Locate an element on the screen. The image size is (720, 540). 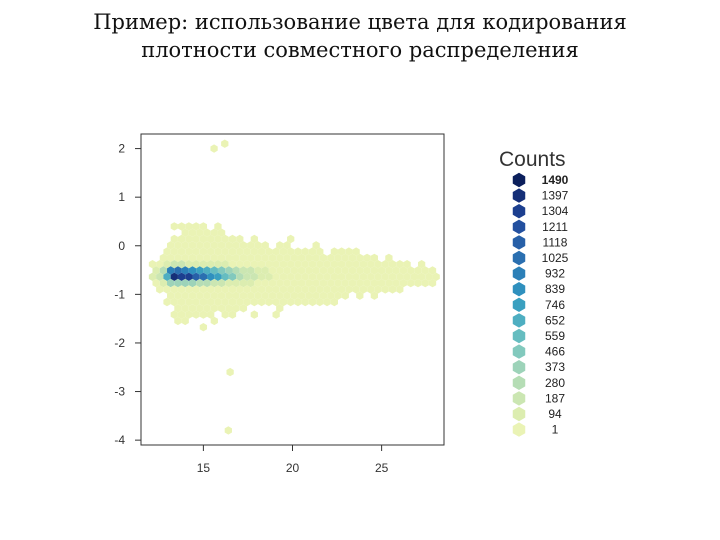
legend-label: 932 is located at coordinates (555, 274).